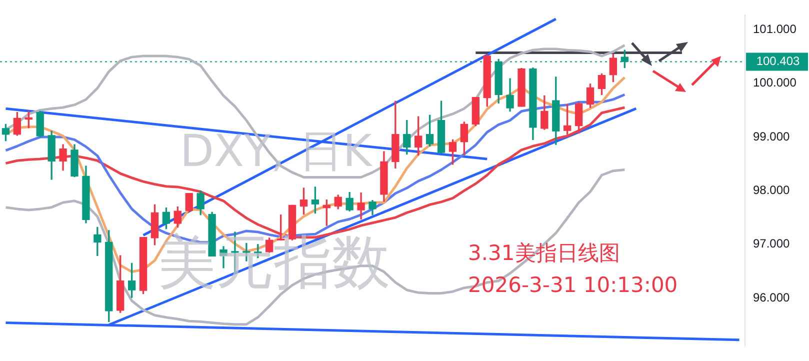  Describe the element at coordinates (573, 285) in the screenshot. I see `annotation: 2026-3-31 10:13:00` at that location.